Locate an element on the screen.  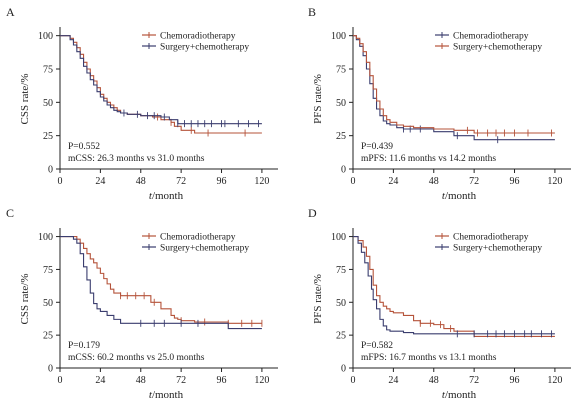
panel-label: B is located at coordinates (312, 12).